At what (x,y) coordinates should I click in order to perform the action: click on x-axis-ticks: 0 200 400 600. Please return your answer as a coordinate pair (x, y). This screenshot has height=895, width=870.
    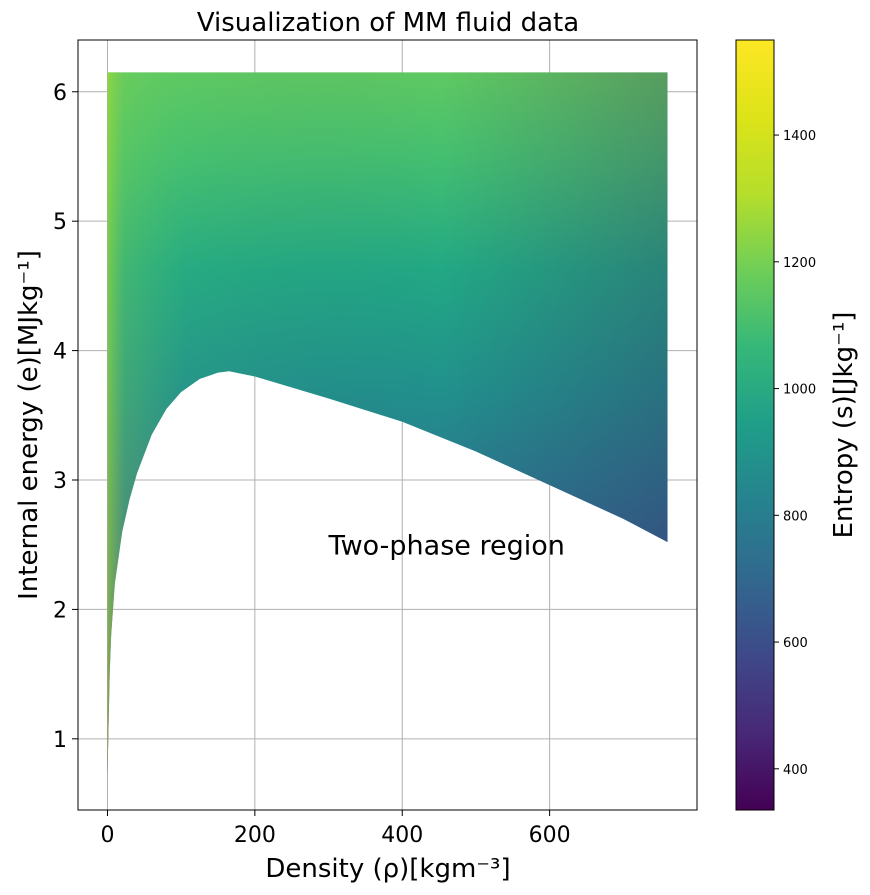
    Looking at the image, I should click on (335, 829).